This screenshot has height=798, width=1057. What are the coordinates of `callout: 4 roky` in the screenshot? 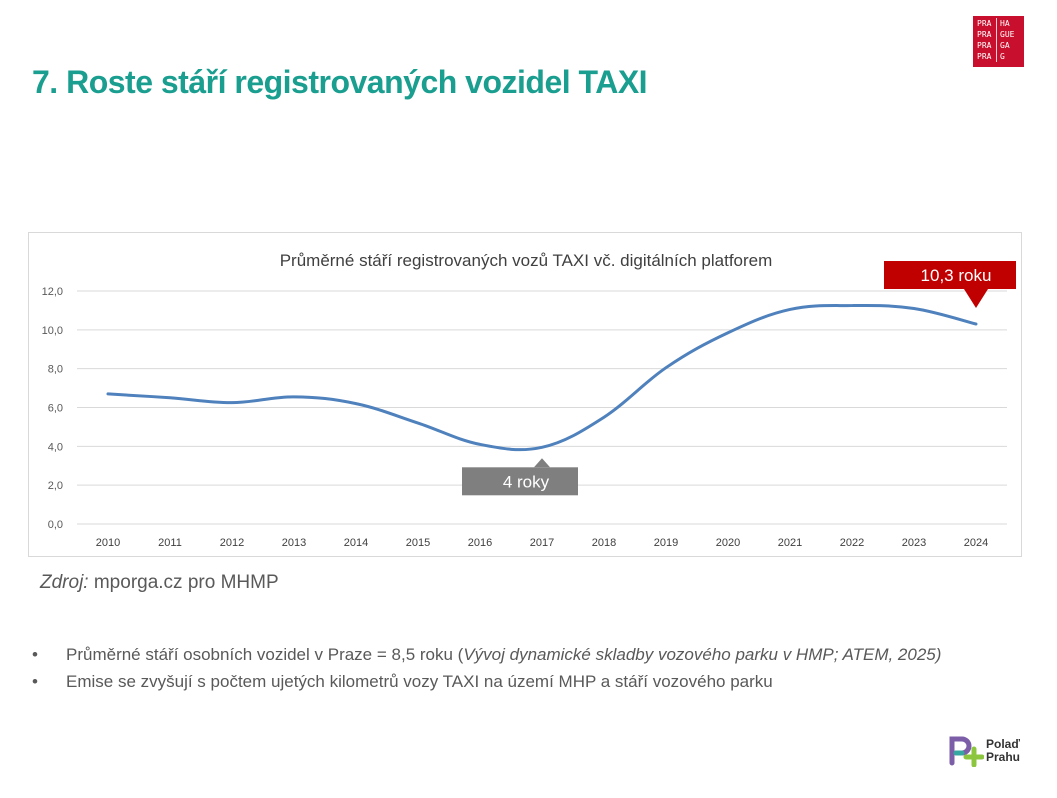 It's located at (520, 477).